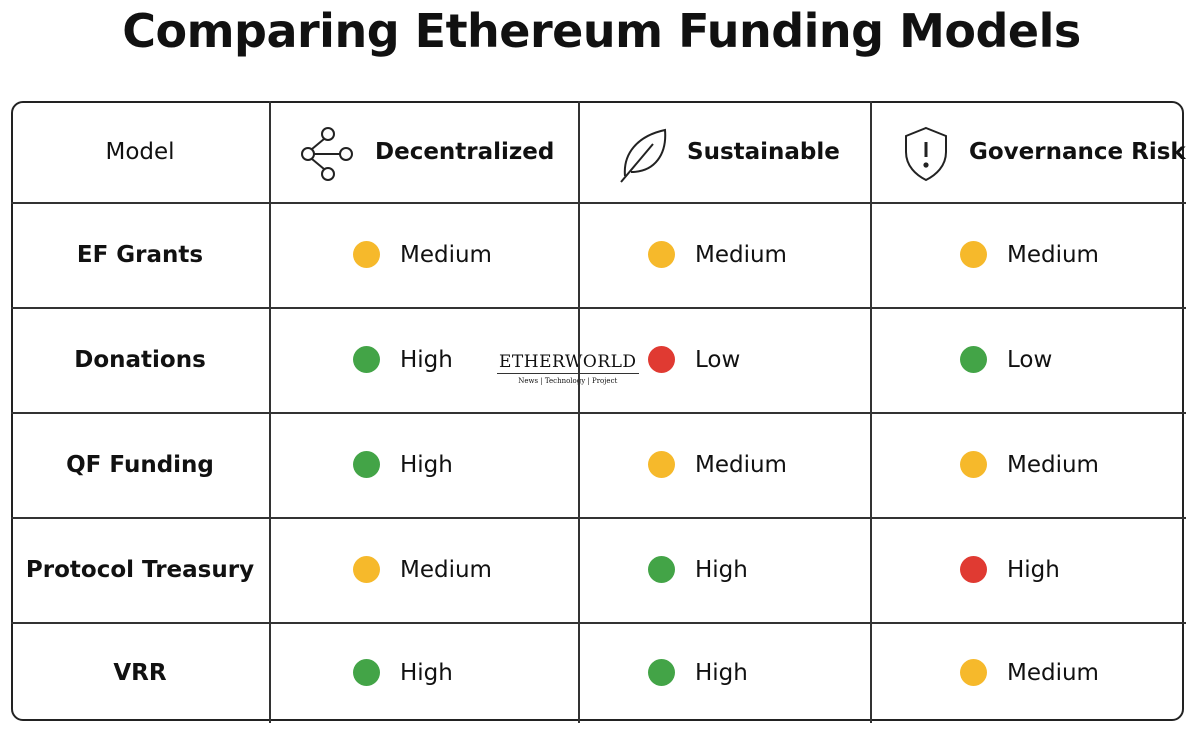 The height and width of the screenshot is (747, 1203). I want to click on row-label: Donations, so click(140, 359).